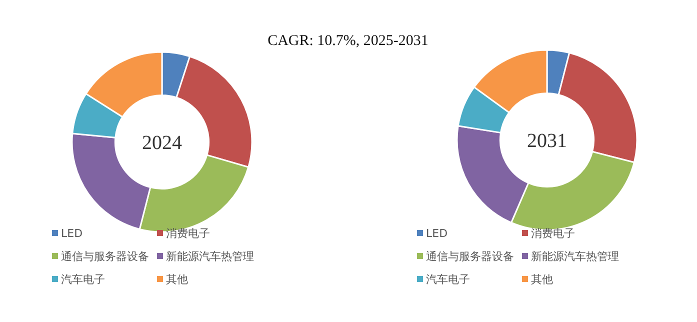 The width and height of the screenshot is (697, 322). What do you see at coordinates (348, 41) in the screenshot?
I see `text: CAGR: 10.7%, 2025-2031` at bounding box center [348, 41].